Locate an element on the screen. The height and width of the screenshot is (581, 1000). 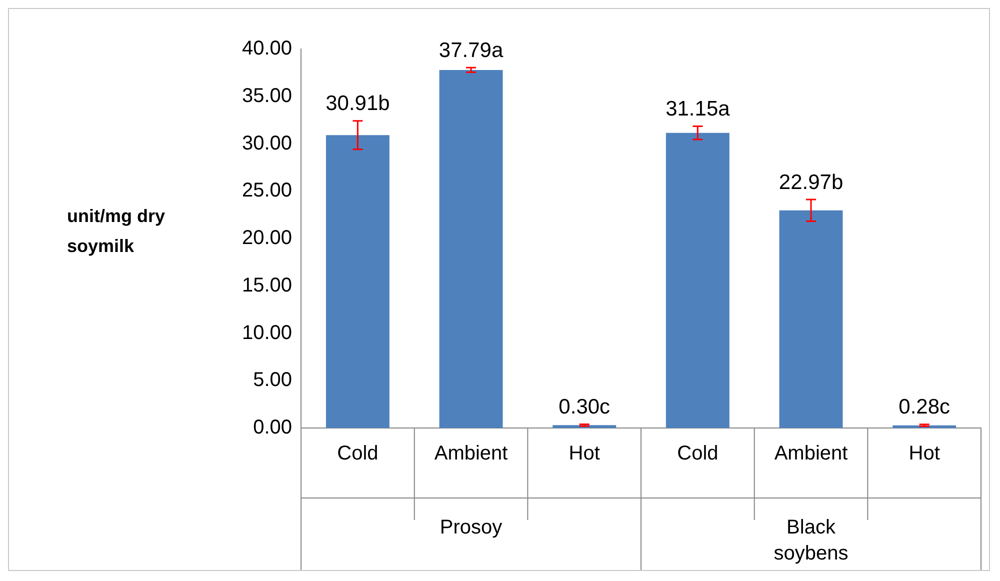
y-tick-label: 5.00 is located at coordinates (272, 380).